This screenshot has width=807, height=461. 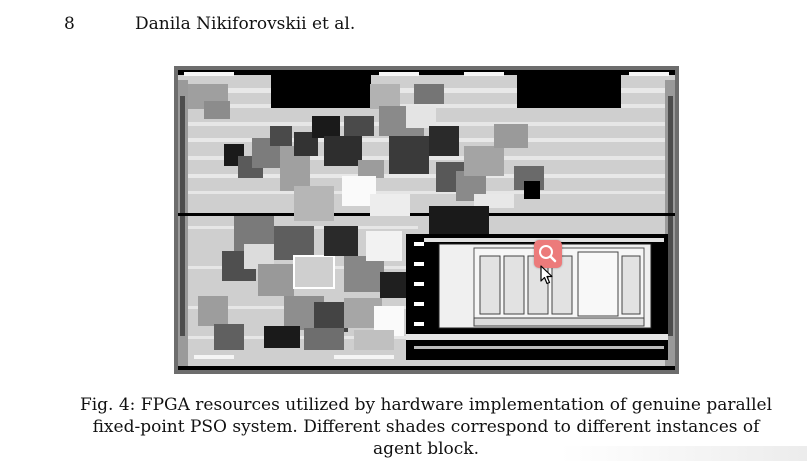 What do you see at coordinates (403, 26) in the screenshot?
I see `page-header: 8 Danila Nikiforovskii et al.` at bounding box center [403, 26].